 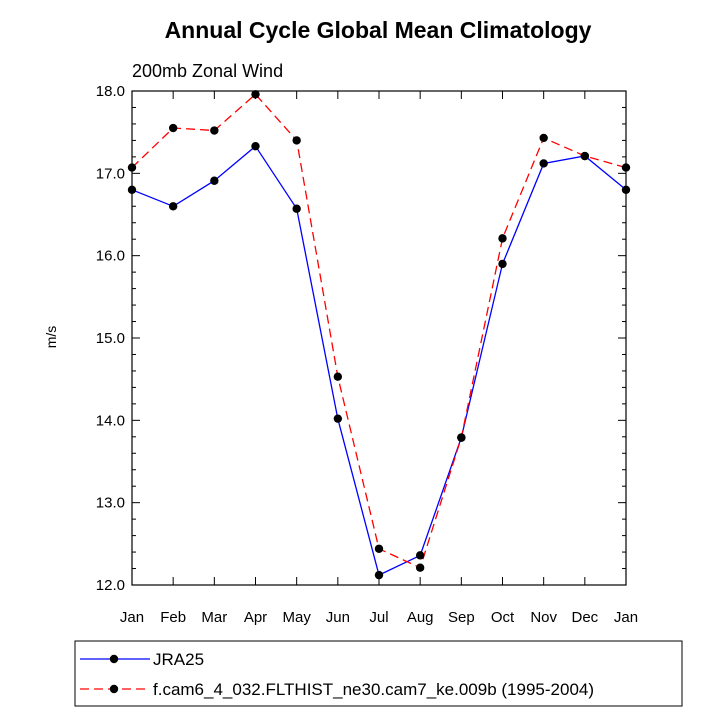 I want to click on legend-entry-jra25: JRA25, so click(x=142, y=659).